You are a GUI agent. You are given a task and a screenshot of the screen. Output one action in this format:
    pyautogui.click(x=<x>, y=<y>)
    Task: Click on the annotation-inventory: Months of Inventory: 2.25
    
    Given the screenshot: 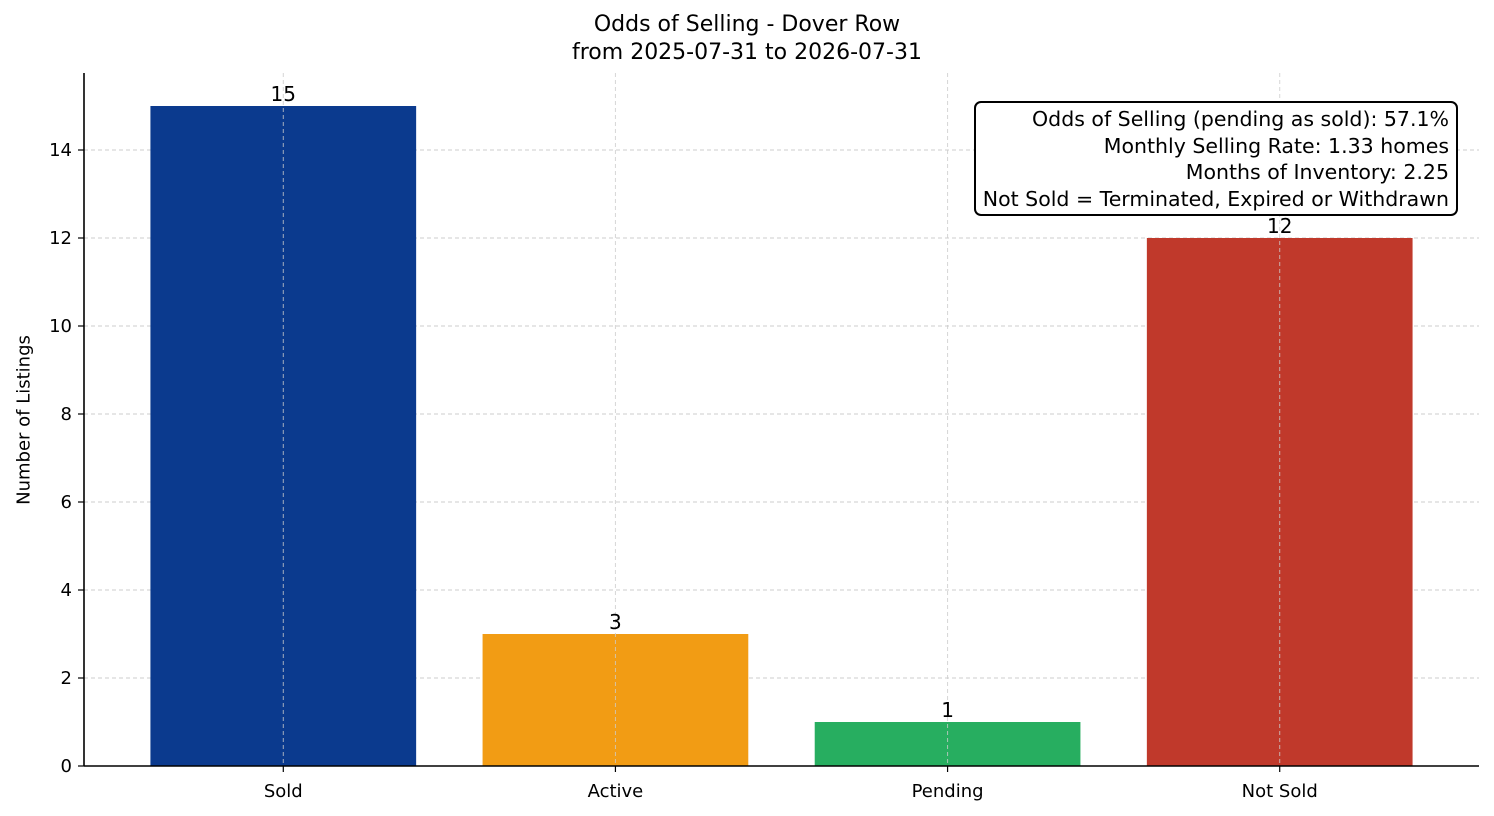 What is the action you would take?
    pyautogui.click(x=1317, y=172)
    